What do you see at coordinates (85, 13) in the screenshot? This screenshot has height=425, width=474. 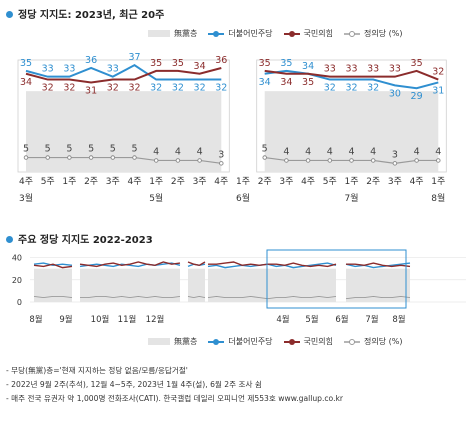 I see `section1-title: 정당 지지도: 2023년, 최근 20주` at bounding box center [85, 13].